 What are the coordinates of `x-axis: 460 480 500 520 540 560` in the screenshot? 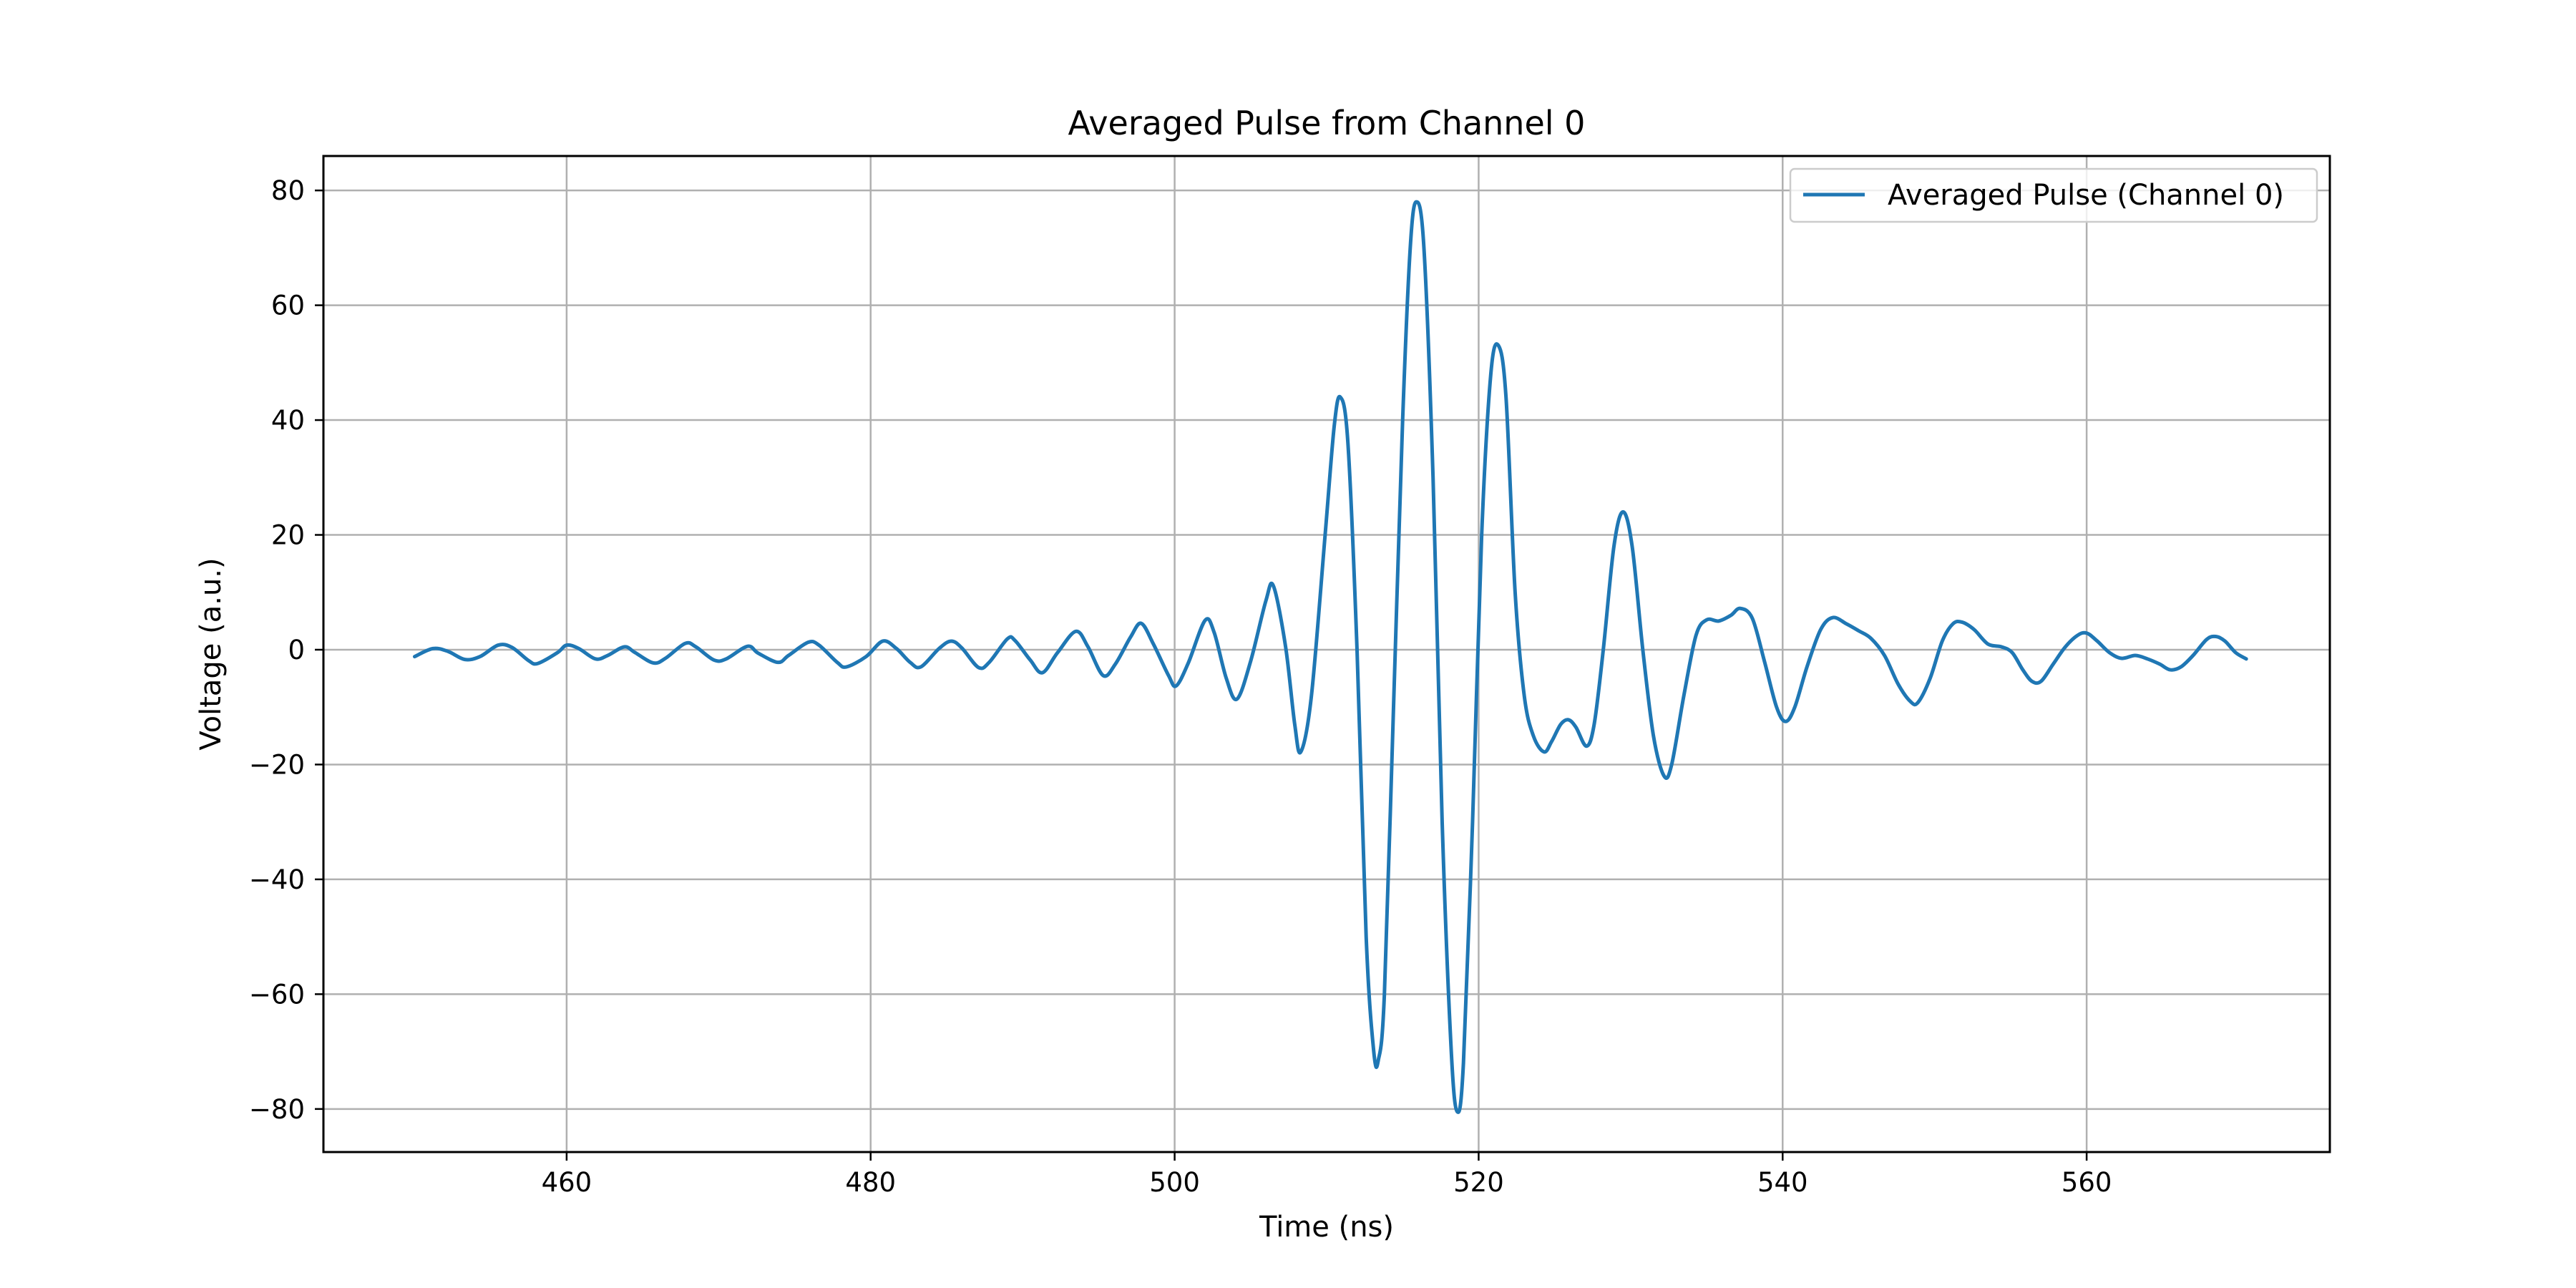 It's located at (1327, 1175).